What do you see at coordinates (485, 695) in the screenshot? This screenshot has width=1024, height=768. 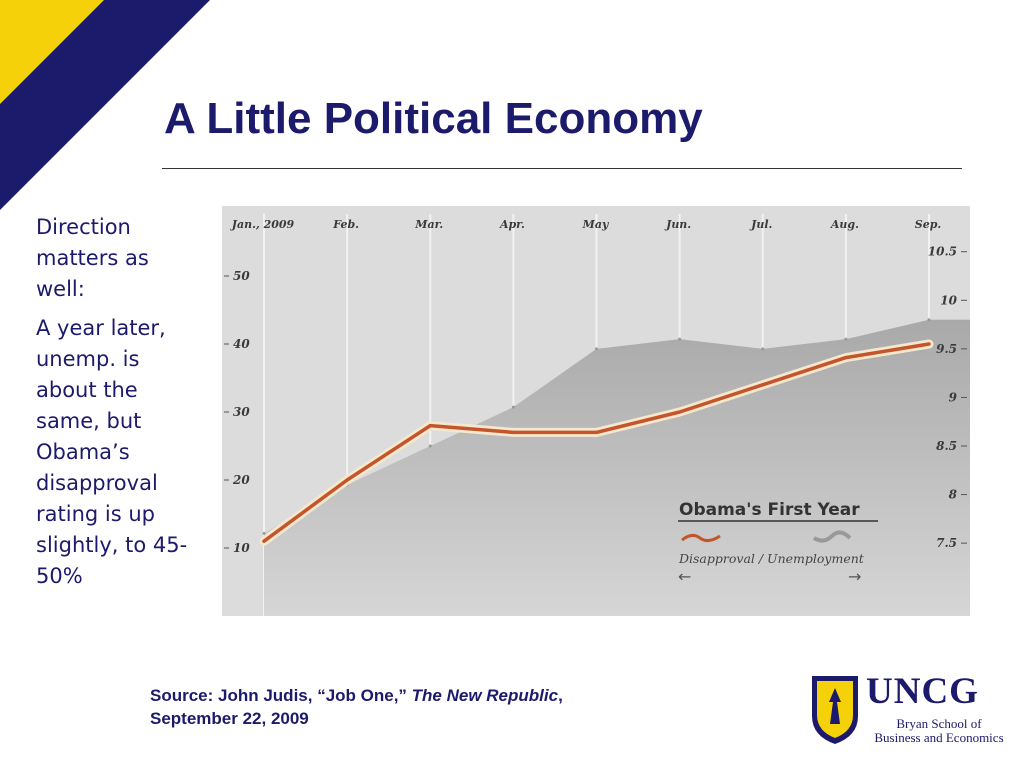 I see `source-publication: The New Republic` at bounding box center [485, 695].